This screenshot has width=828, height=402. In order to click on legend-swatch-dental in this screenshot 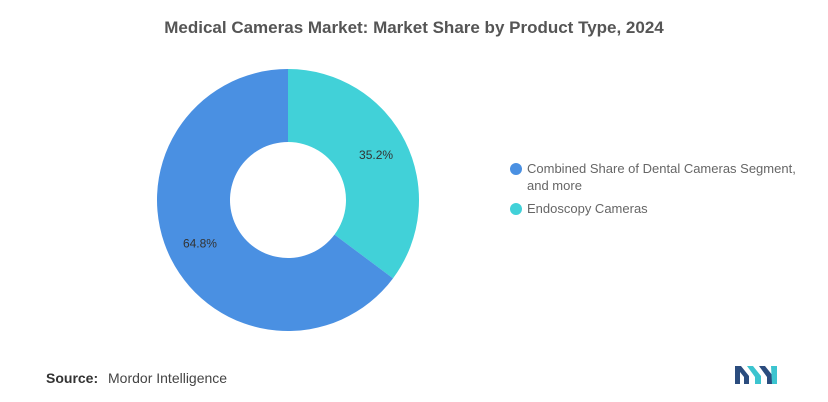, I will do `click(516, 169)`.